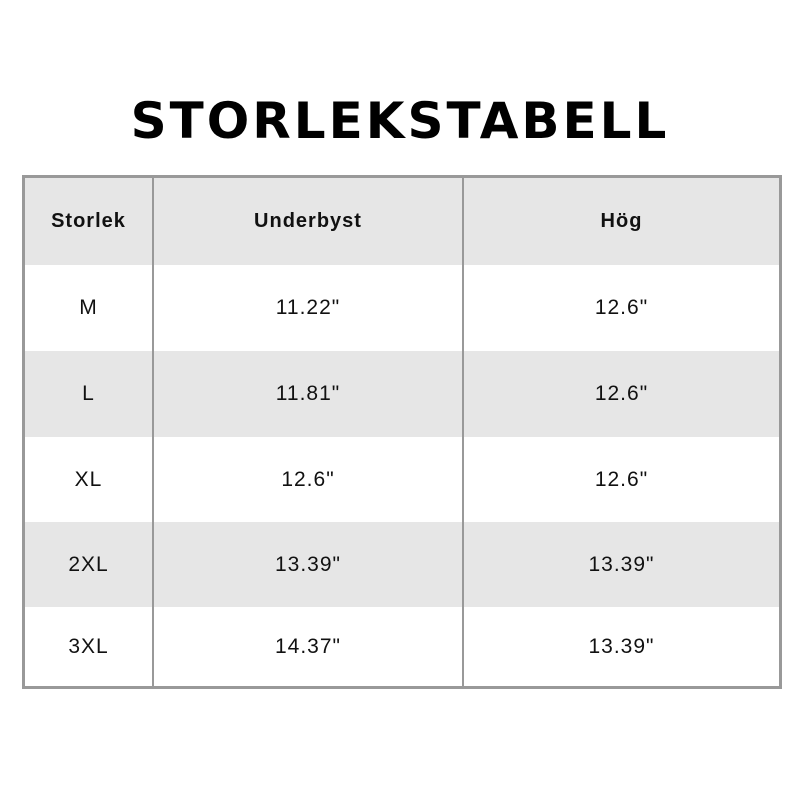 Image resolution: width=800 pixels, height=800 pixels. I want to click on table-row: XL 12.6" 12.6", so click(402, 479).